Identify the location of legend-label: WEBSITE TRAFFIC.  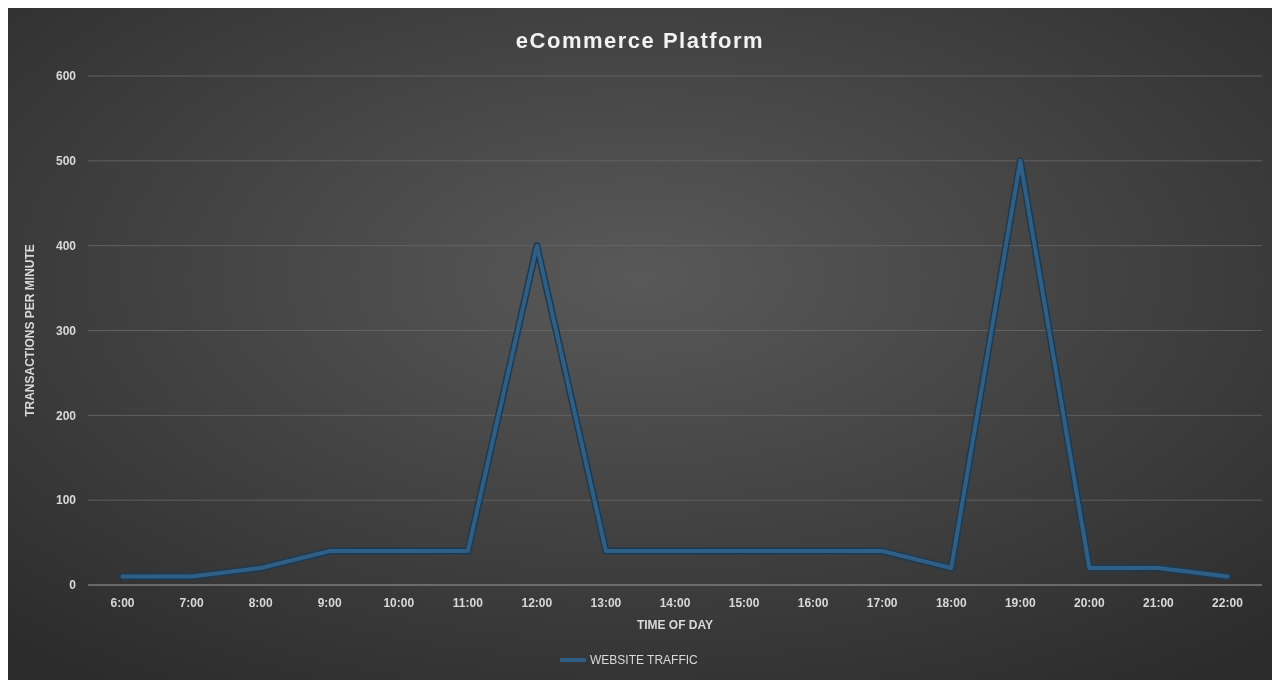
(644, 660).